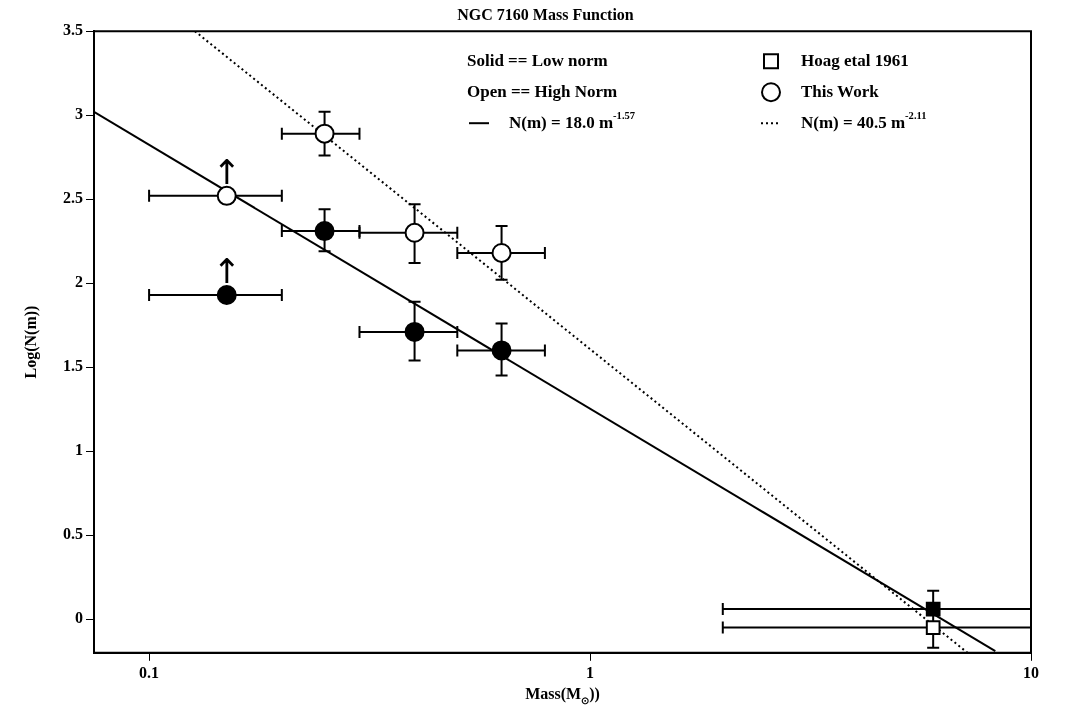 The height and width of the screenshot is (726, 1071). I want to click on y-tick-label: 1.5, so click(73, 366).